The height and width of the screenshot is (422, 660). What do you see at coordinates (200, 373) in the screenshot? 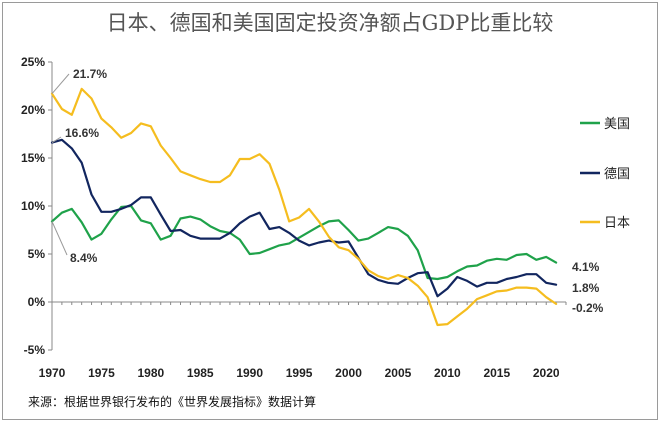
I see `x-tick-label: 1985` at bounding box center [200, 373].